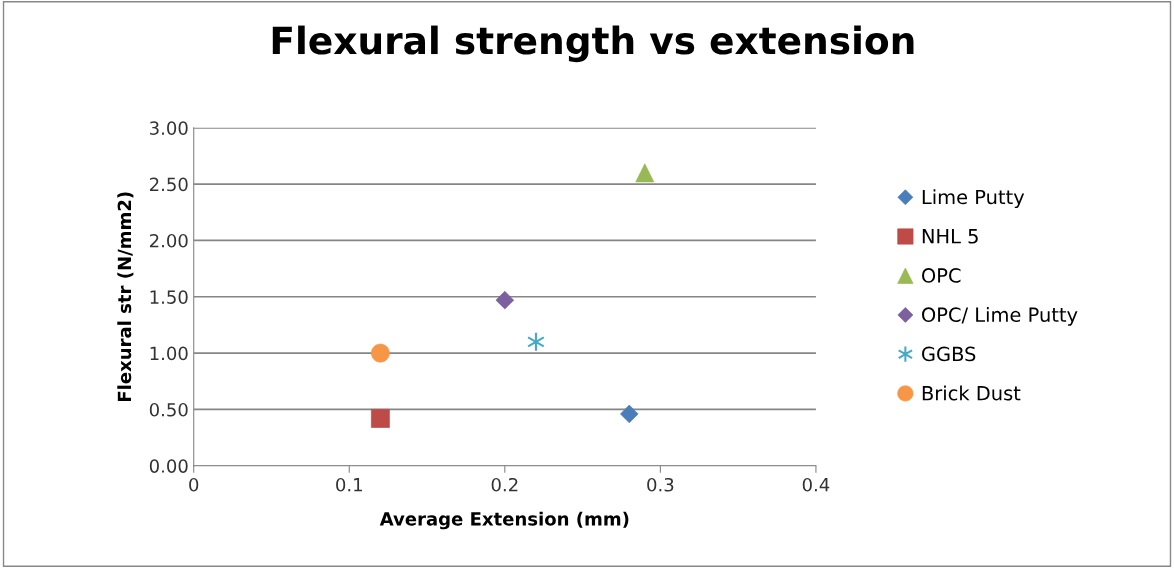 The image size is (1174, 568). I want to click on y-tick-label: 2.00, so click(168, 240).